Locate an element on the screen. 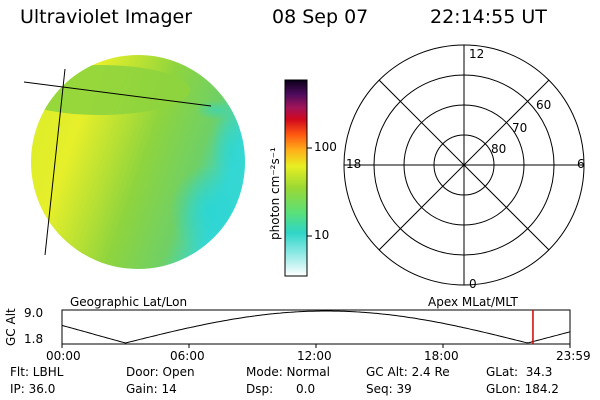 The width and height of the screenshot is (600, 400). info-gc-alt: GC Alt: 2.4 Re is located at coordinates (408, 372).